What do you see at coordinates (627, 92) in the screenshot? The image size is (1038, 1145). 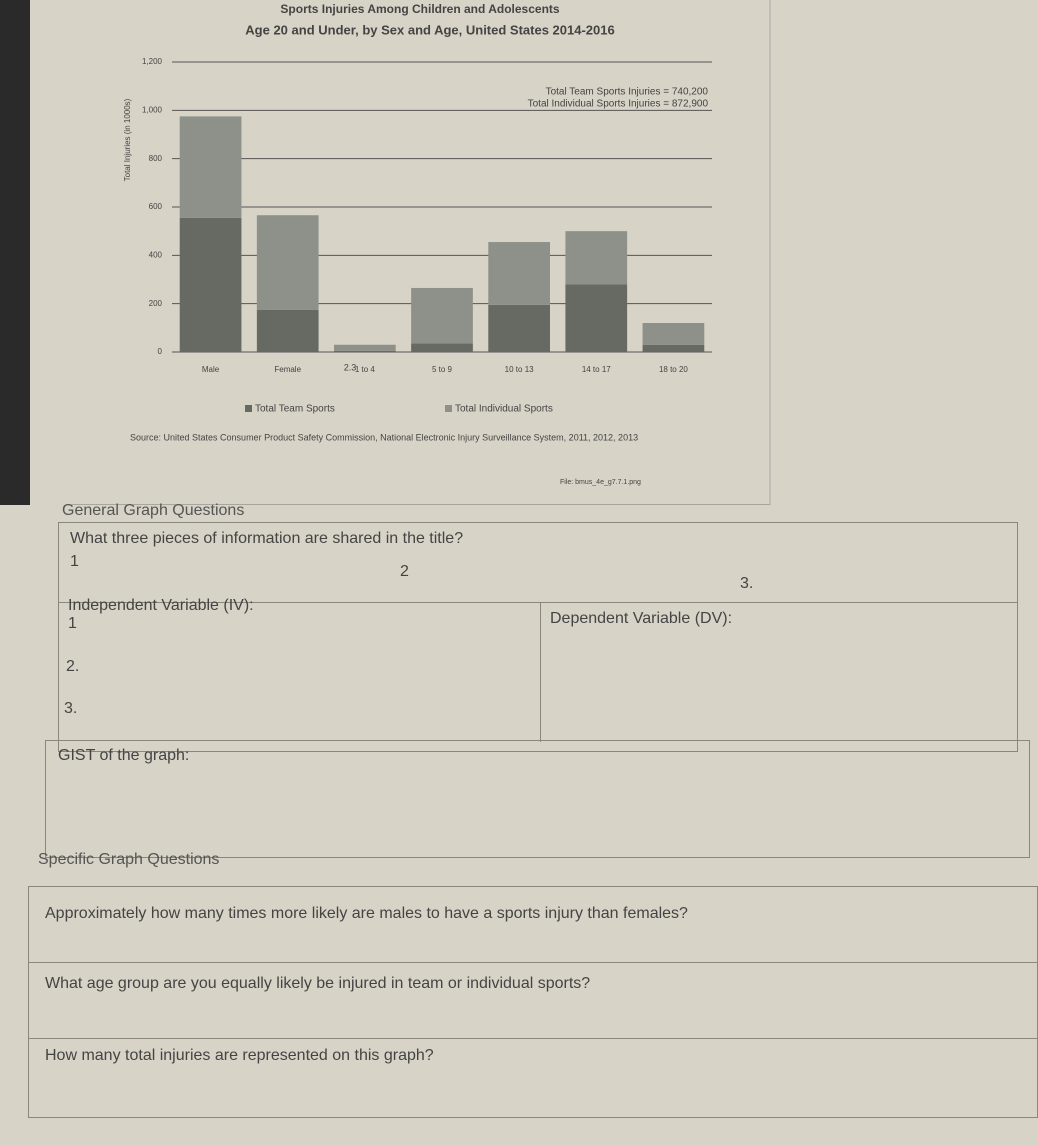 I see `annotation: Total Team Sports Injuries = 740,200` at bounding box center [627, 92].